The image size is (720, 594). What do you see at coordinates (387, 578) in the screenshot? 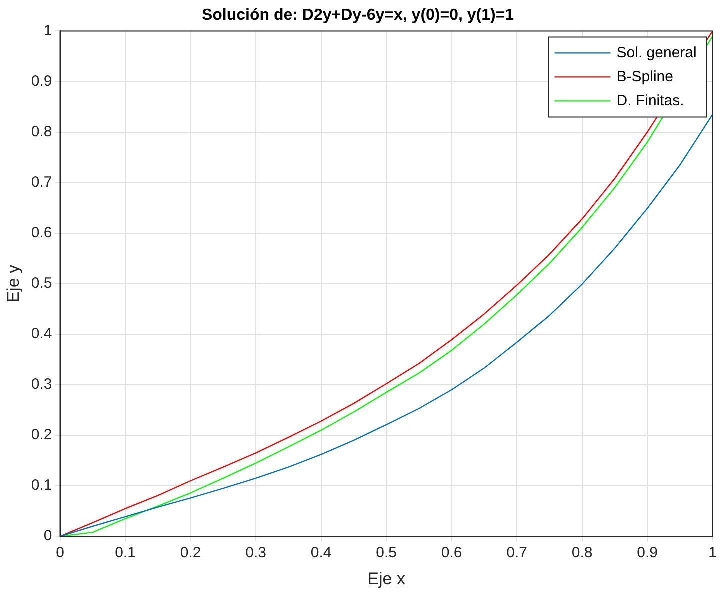
I see `x-axis-title: Eje x` at bounding box center [387, 578].